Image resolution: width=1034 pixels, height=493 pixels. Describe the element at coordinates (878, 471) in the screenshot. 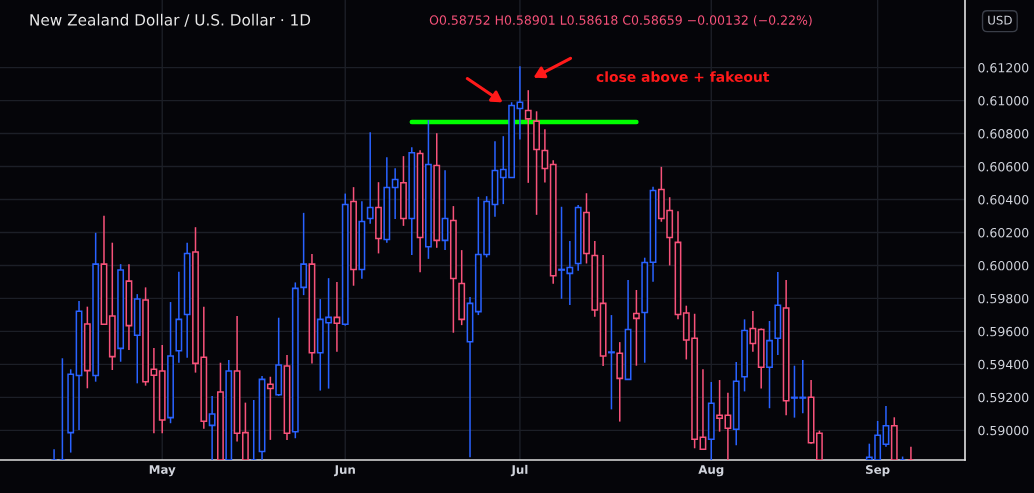

I see `x-tick-label: Sep` at that location.